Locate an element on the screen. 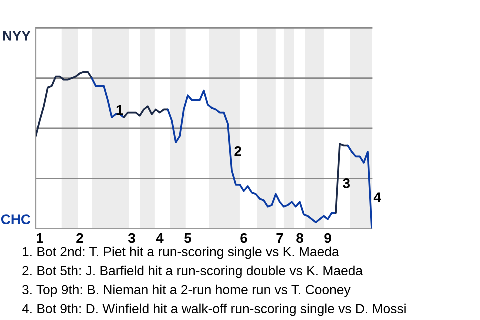 The image size is (480, 320). x-tick-label: 5 is located at coordinates (188, 238).